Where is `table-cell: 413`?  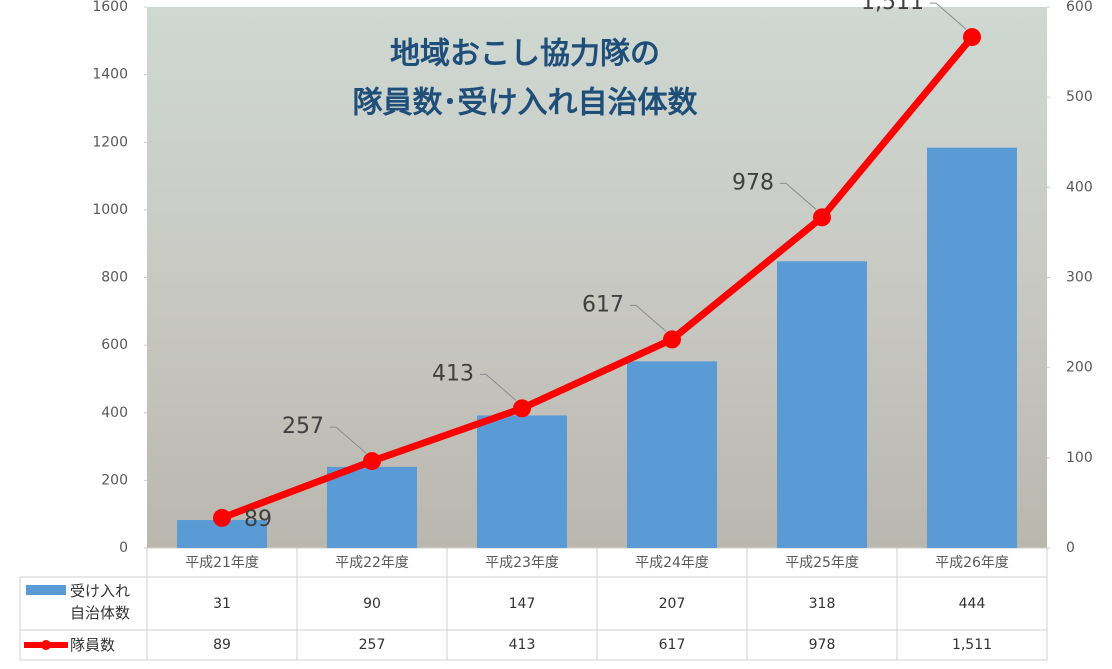 table-cell: 413 is located at coordinates (522, 645).